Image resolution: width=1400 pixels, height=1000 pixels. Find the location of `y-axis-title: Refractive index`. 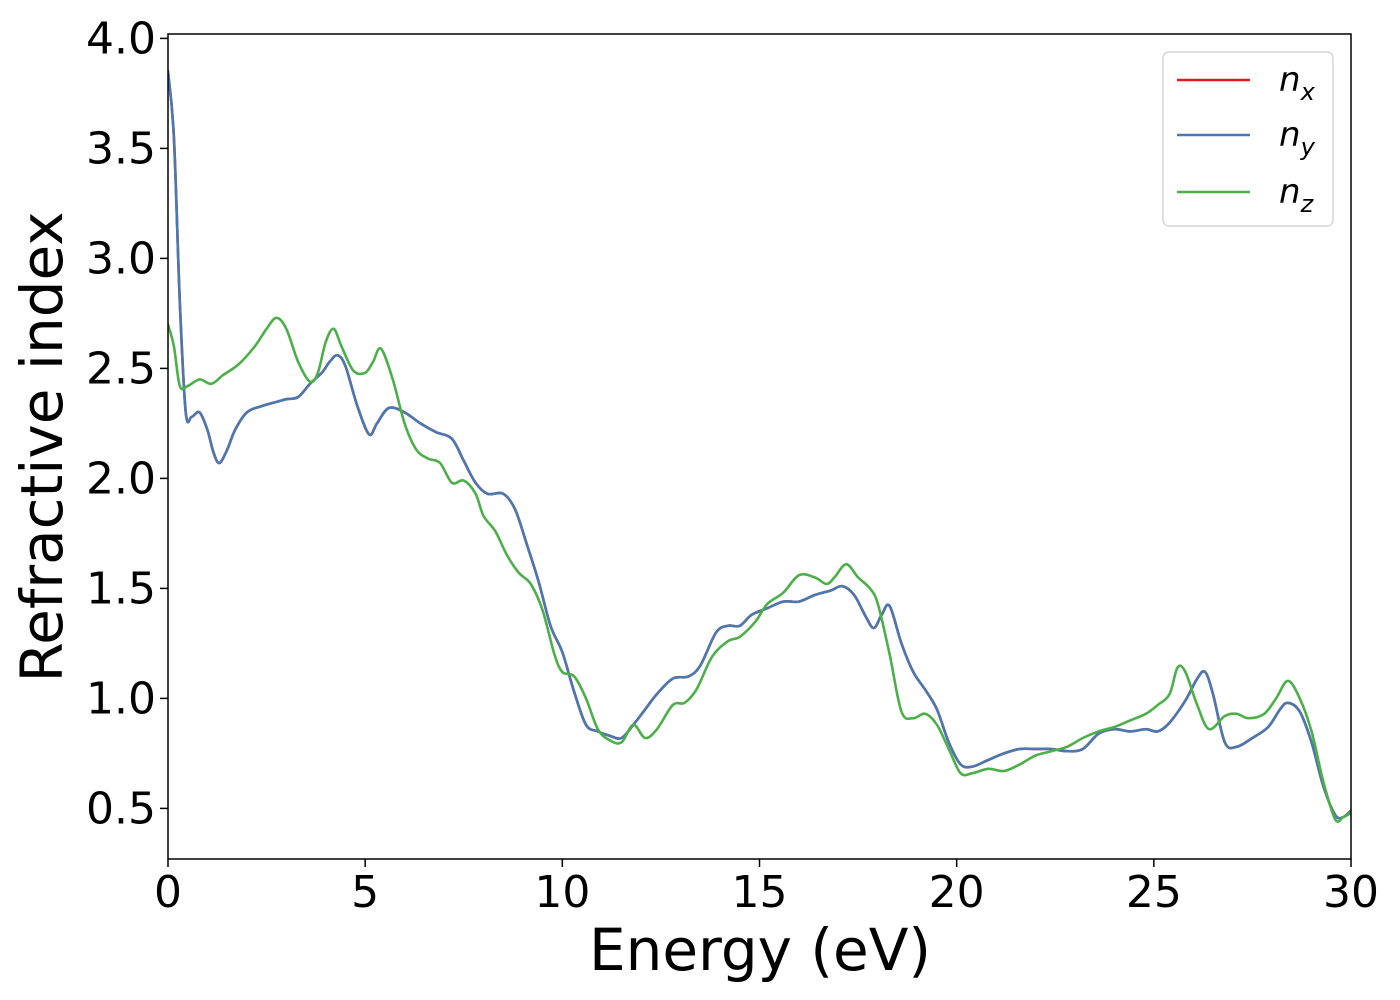

y-axis-title: Refractive index is located at coordinates (42, 446).